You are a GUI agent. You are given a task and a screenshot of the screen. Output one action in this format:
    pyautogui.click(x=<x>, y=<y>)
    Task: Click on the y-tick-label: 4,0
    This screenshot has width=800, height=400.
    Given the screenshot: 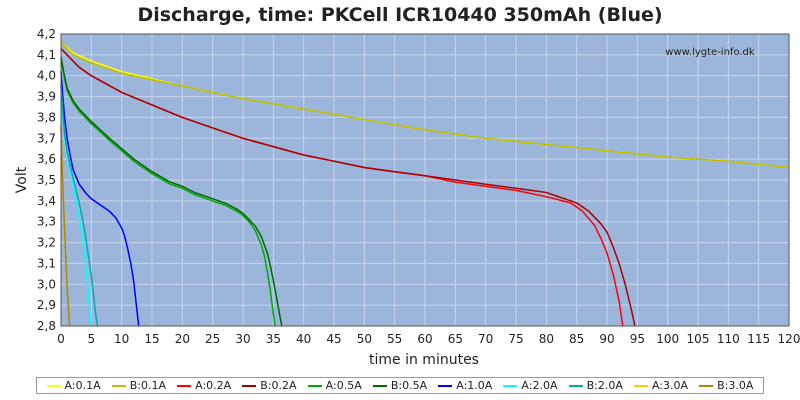 What is the action you would take?
    pyautogui.click(x=46, y=76)
    